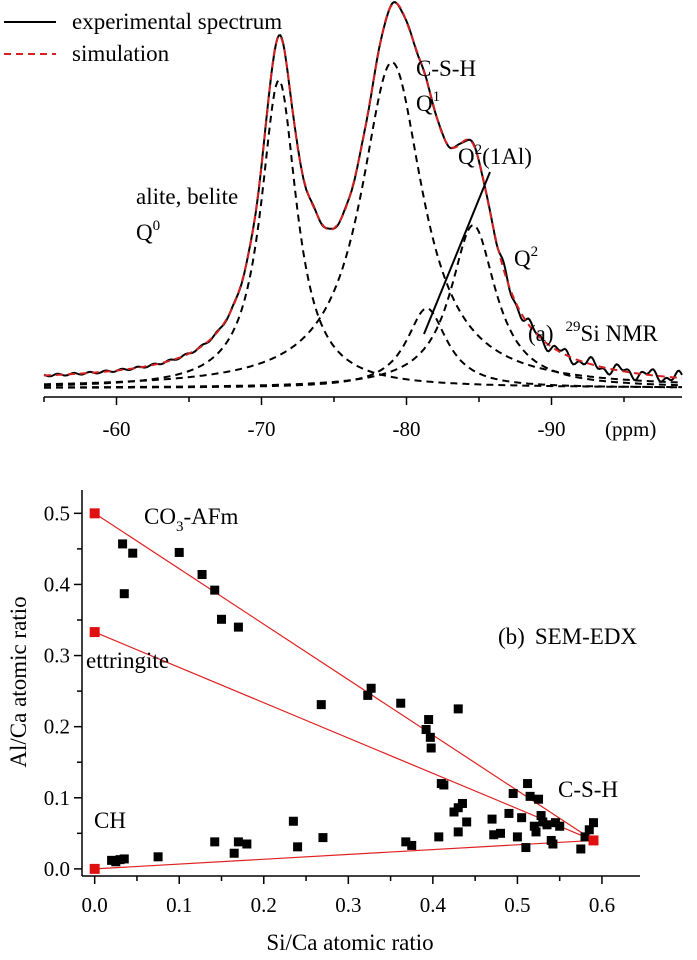 The height and width of the screenshot is (960, 697). I want to click on edx-x-tick-label: 0.4, so click(433, 905).